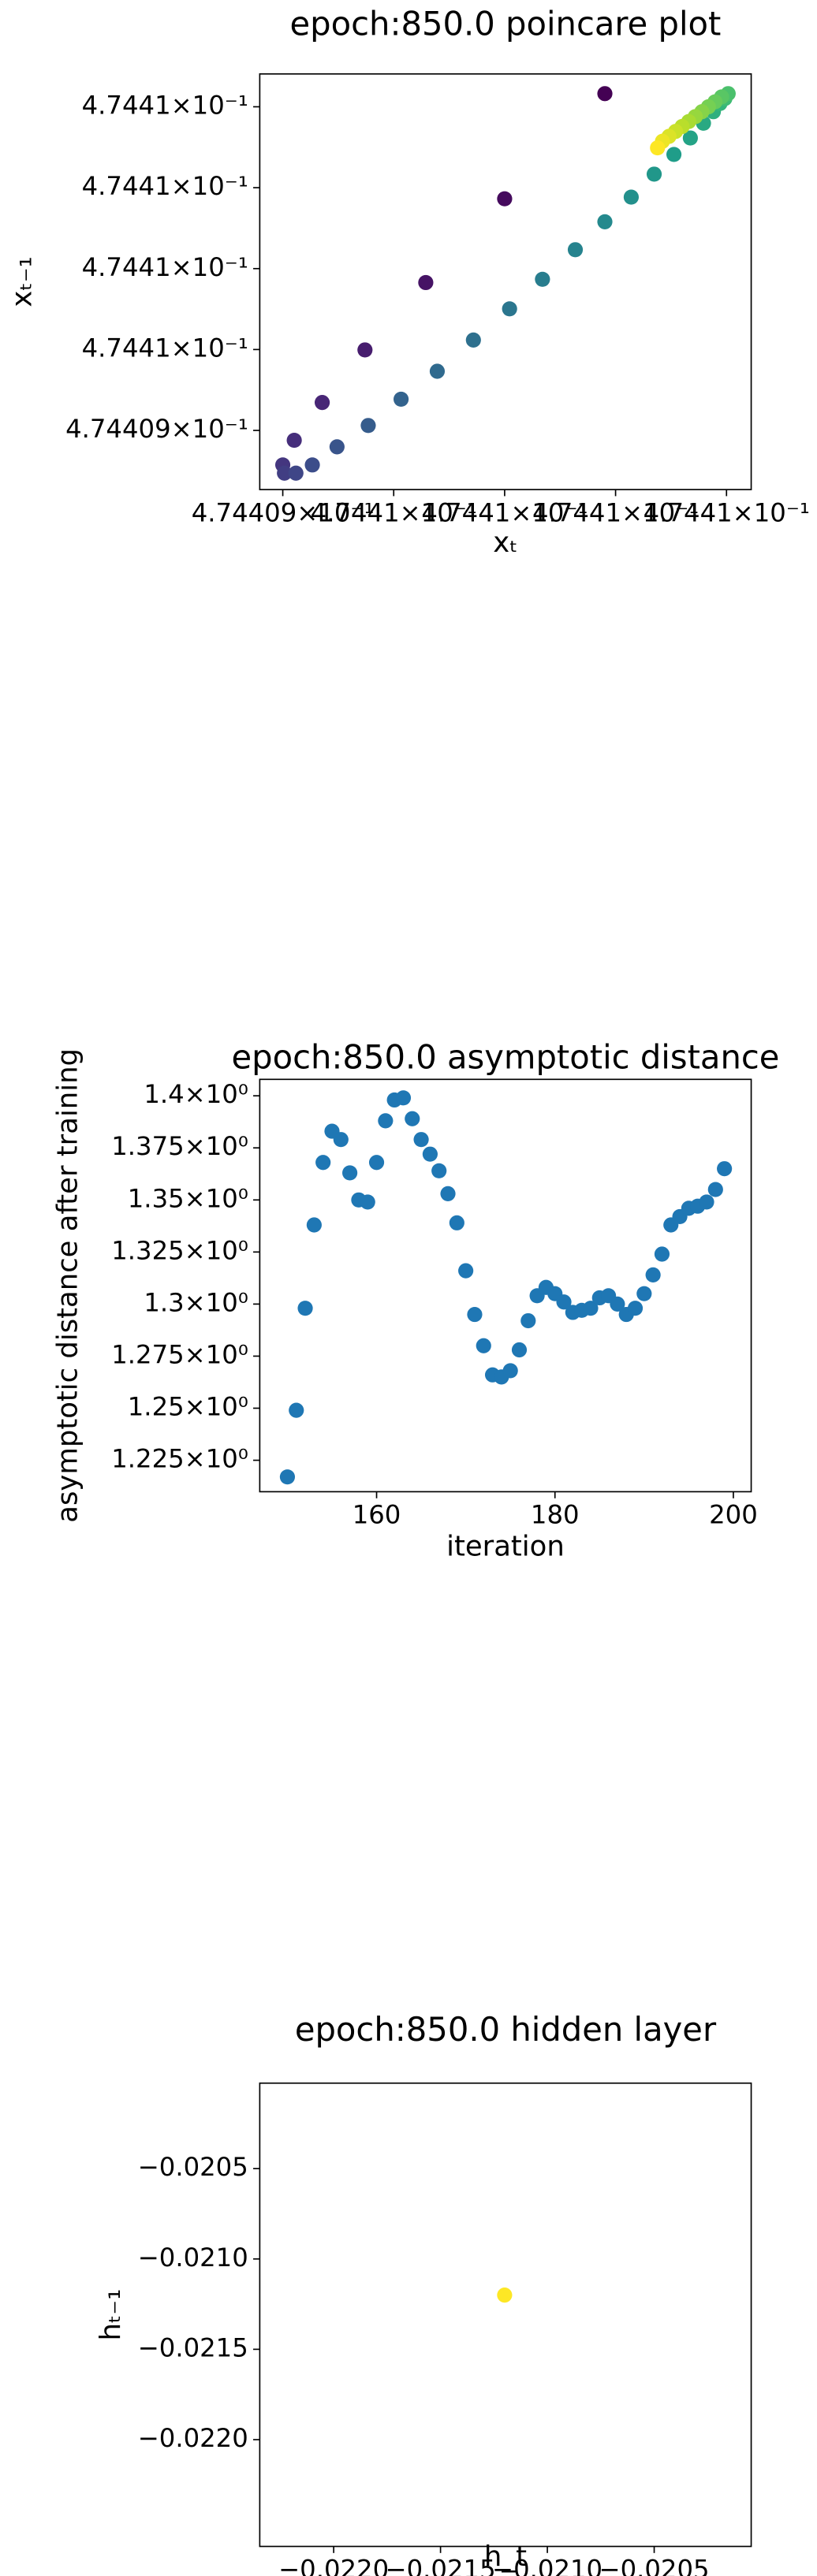 The height and width of the screenshot is (2576, 817). What do you see at coordinates (68, 1285) in the screenshot?
I see `y-axis-label: asymptotic distance after training` at bounding box center [68, 1285].